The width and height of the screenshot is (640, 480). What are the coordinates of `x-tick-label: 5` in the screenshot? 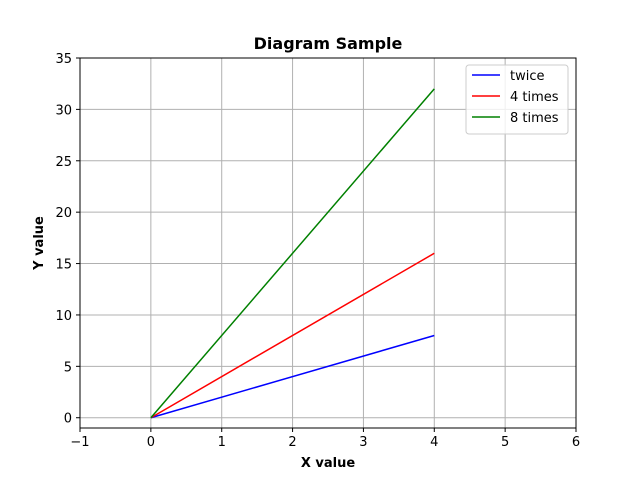 It's located at (505, 442).